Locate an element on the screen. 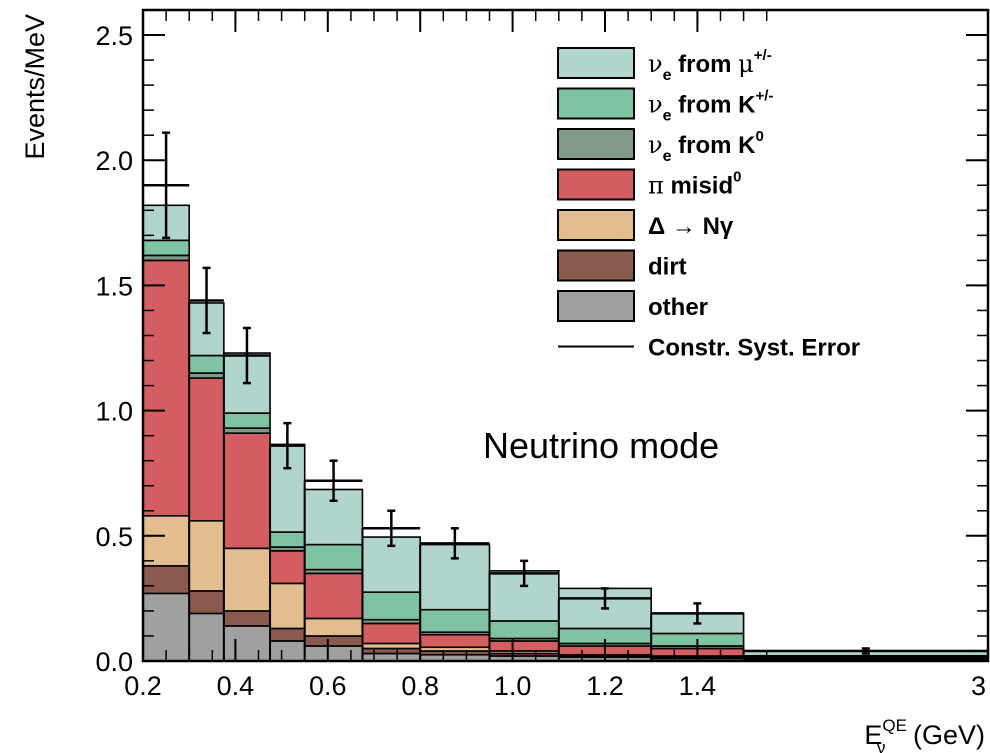 The height and width of the screenshot is (753, 990). legend-label: Constr. Syst. Error is located at coordinates (754, 348).